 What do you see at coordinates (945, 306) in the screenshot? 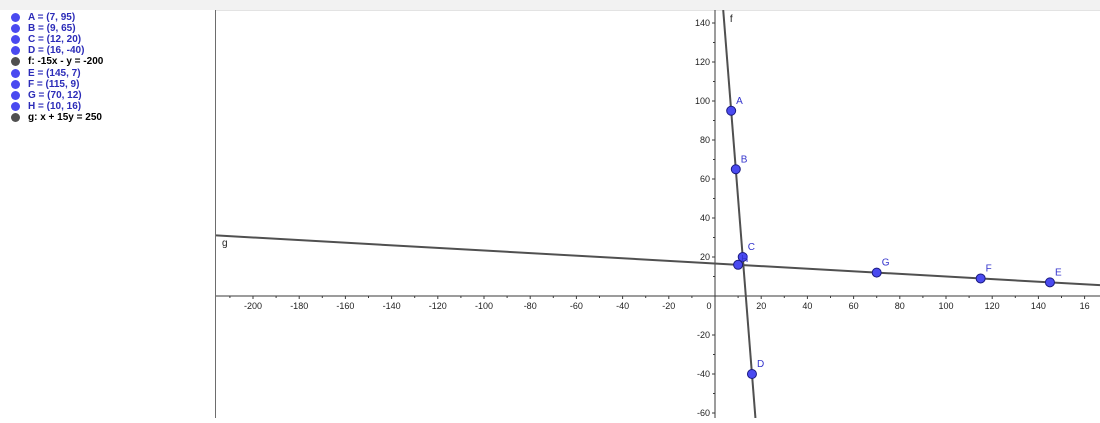
I see `x-tick-label: 100` at bounding box center [945, 306].